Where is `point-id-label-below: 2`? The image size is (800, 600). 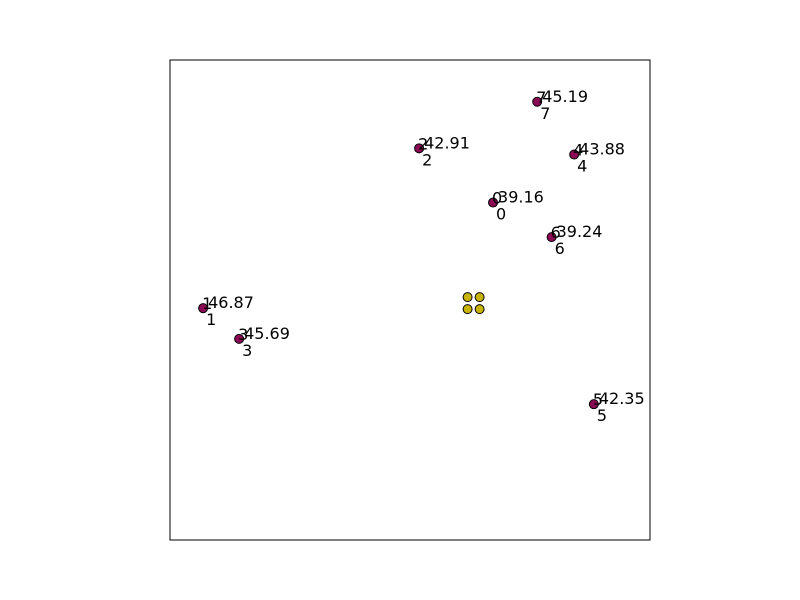 point-id-label-below: 2 is located at coordinates (427, 159).